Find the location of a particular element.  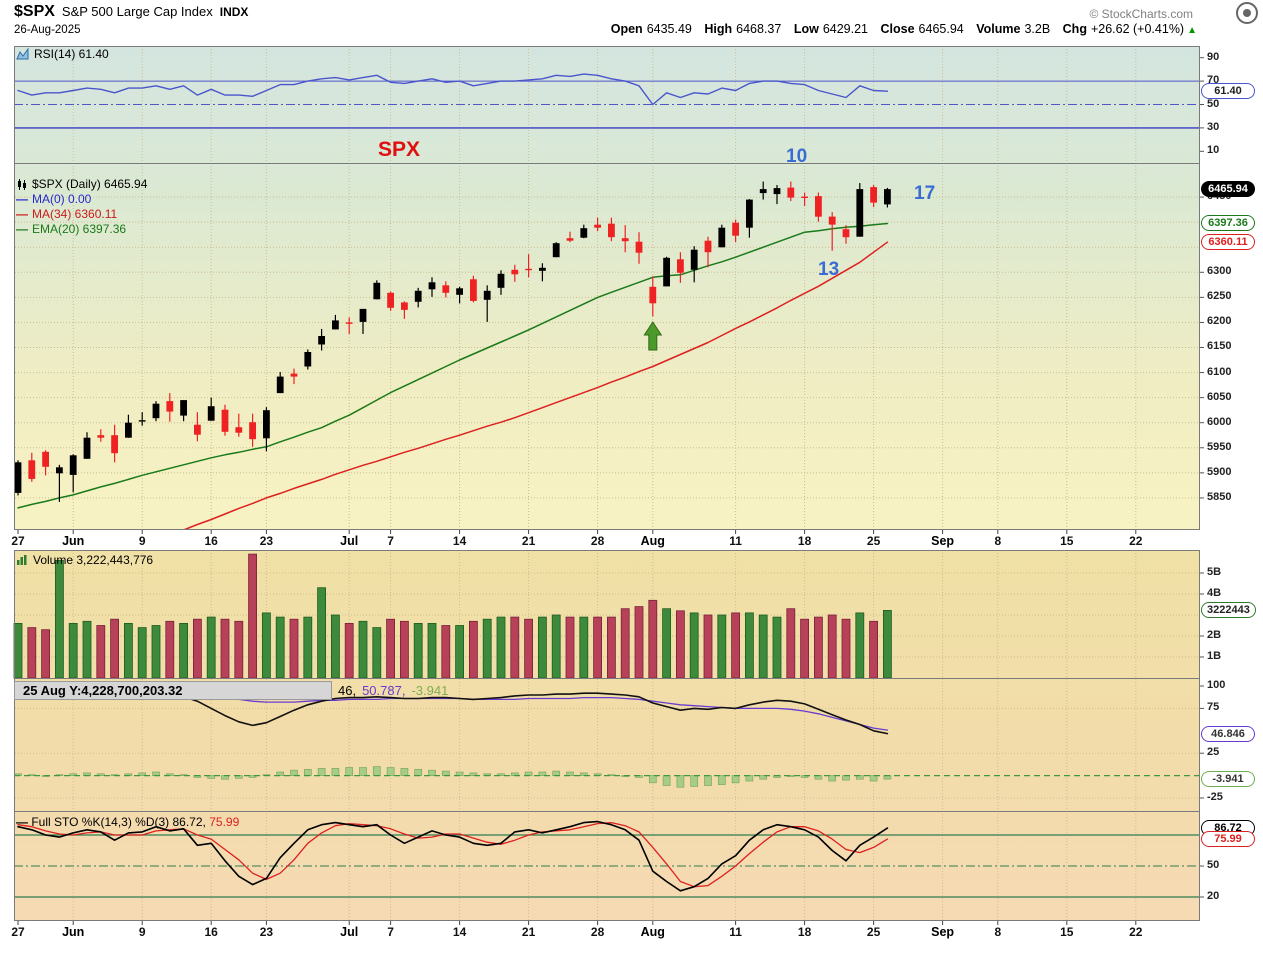

axis-label: 70 is located at coordinates (1213, 80).